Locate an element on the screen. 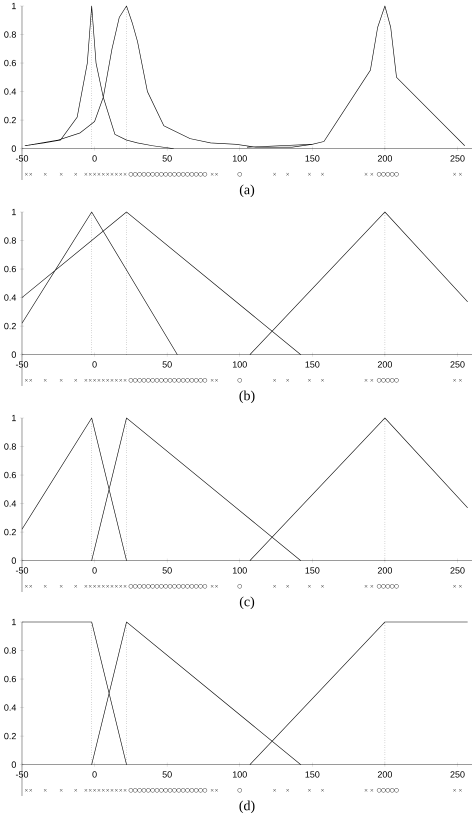  x-axis-title: (a) is located at coordinates (247, 191).